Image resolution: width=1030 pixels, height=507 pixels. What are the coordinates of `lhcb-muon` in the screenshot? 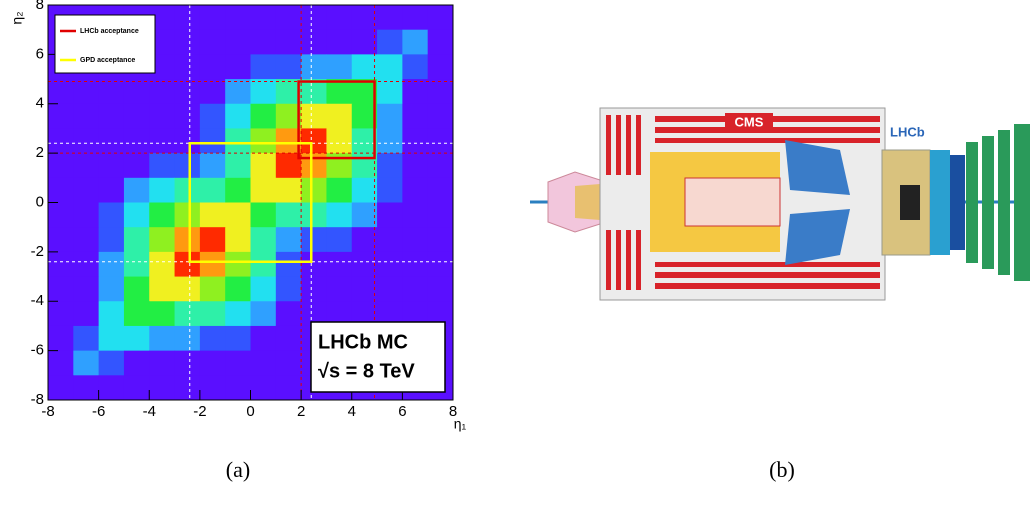 It's located at (998, 202).